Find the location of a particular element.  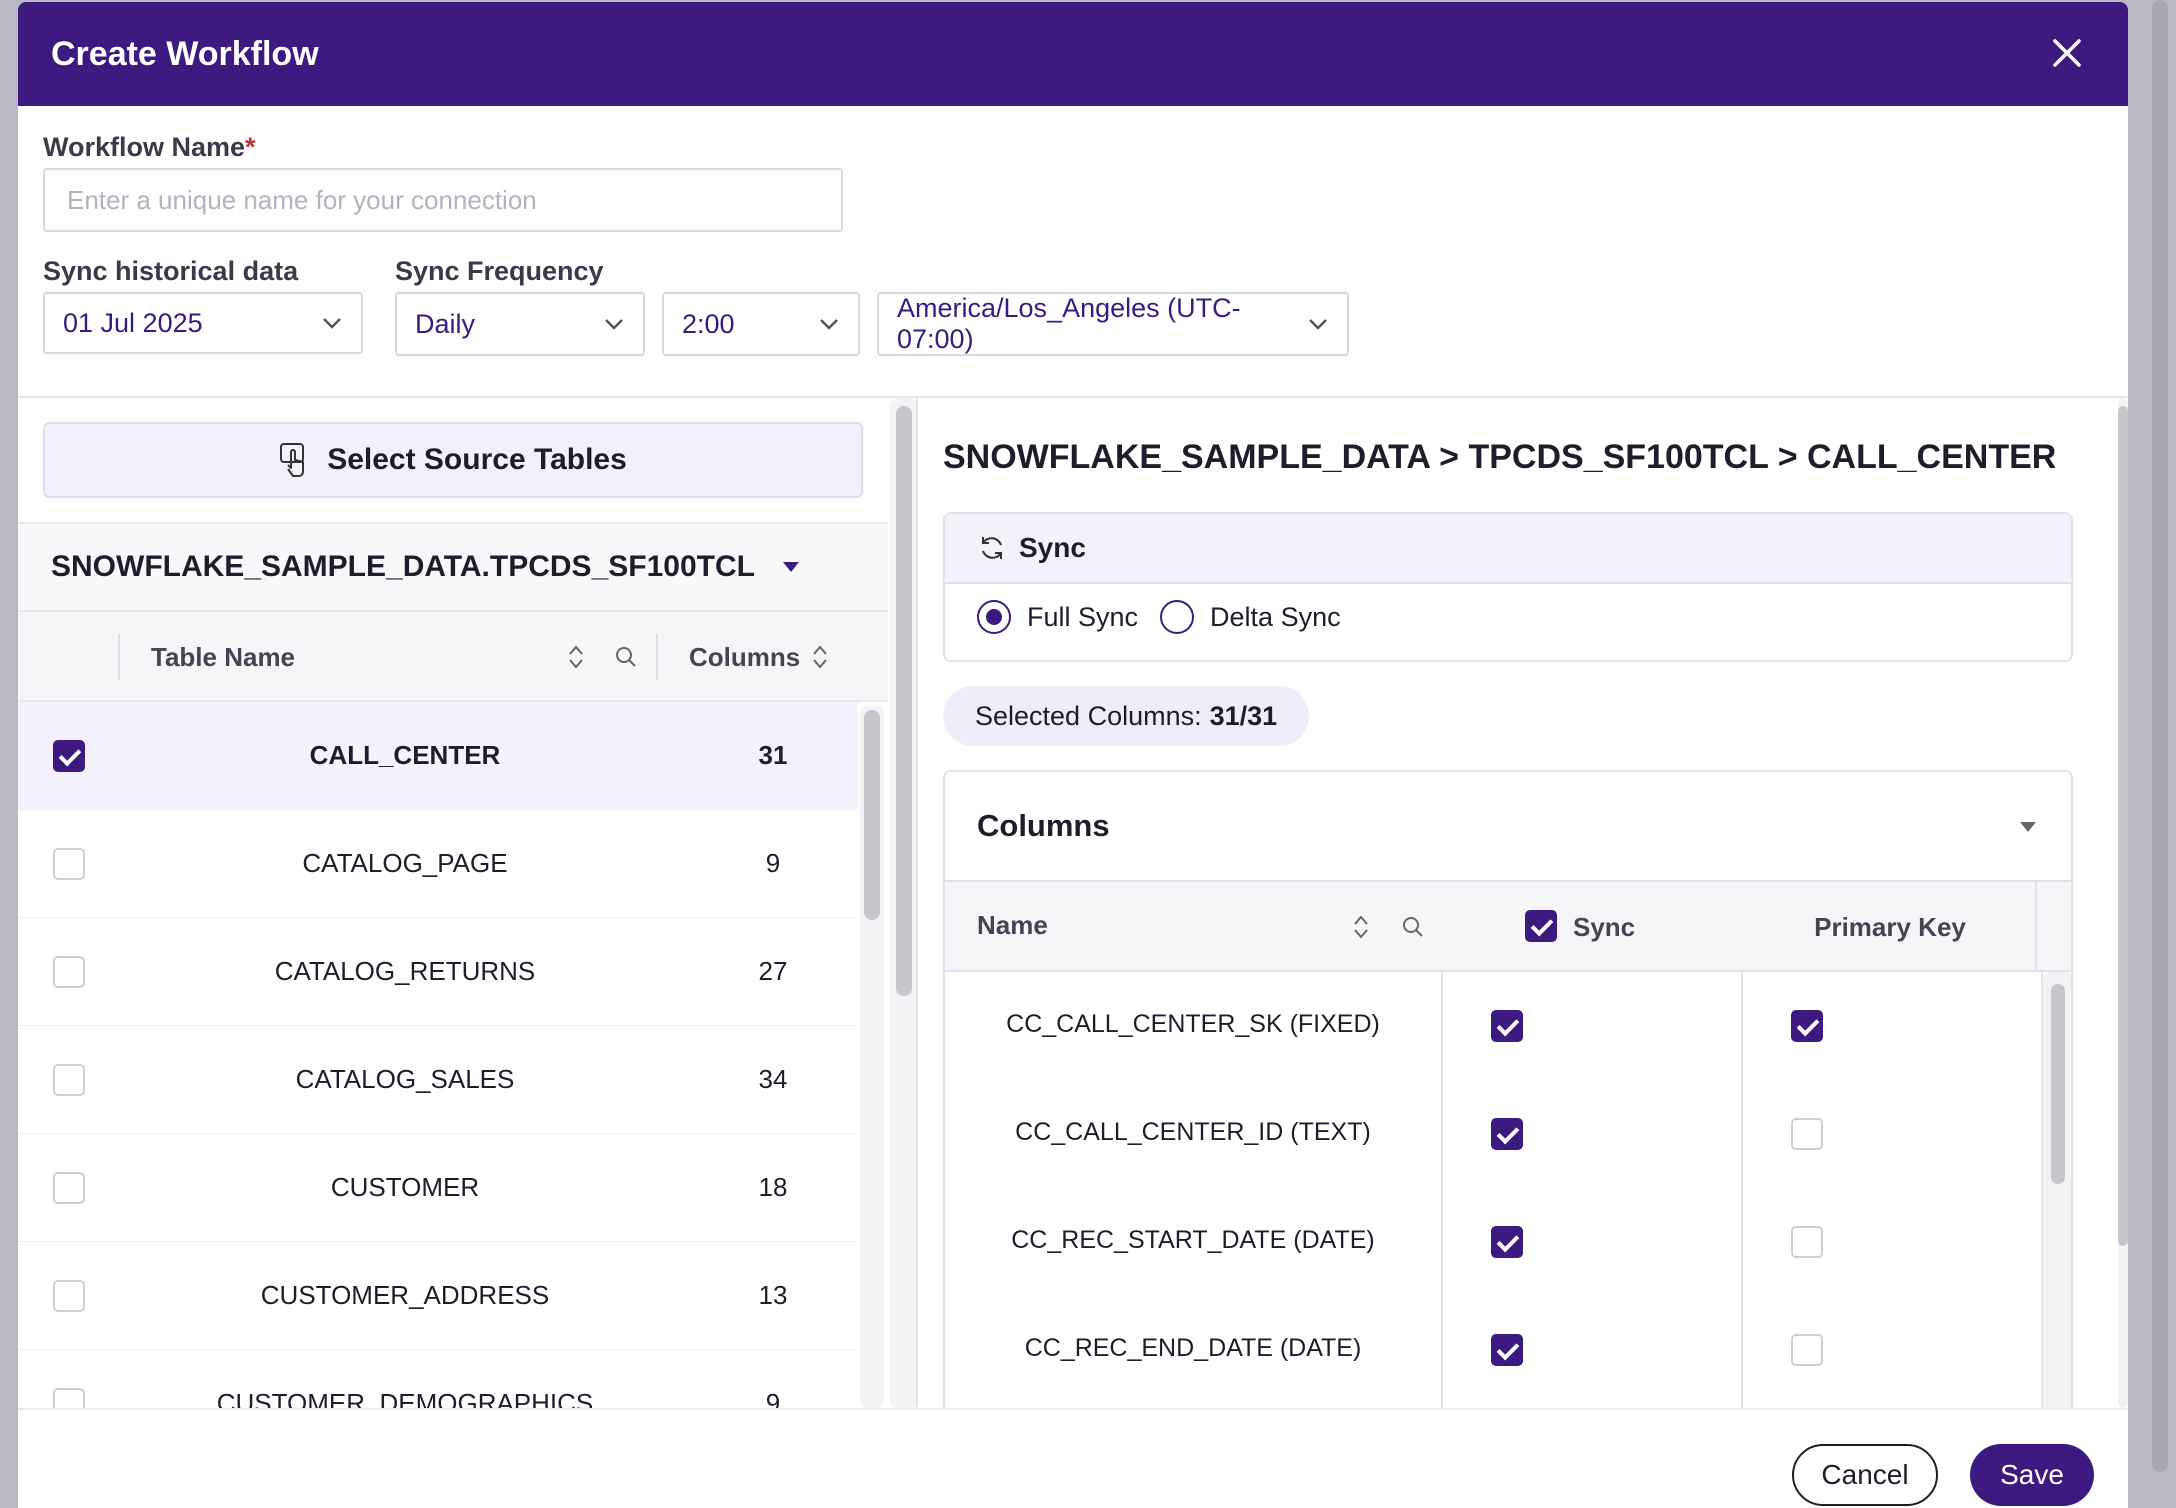

workflow-name-label: Workflow Name* is located at coordinates (149, 147).